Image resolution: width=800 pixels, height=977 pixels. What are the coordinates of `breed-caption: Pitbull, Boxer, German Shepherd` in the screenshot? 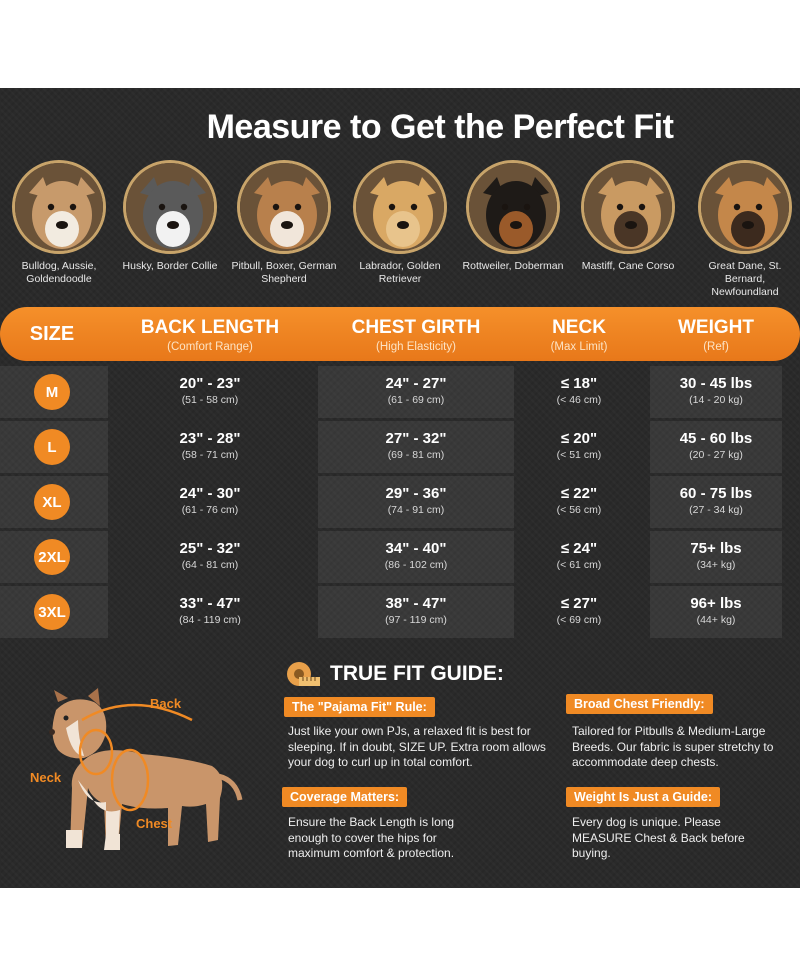 It's located at (284, 272).